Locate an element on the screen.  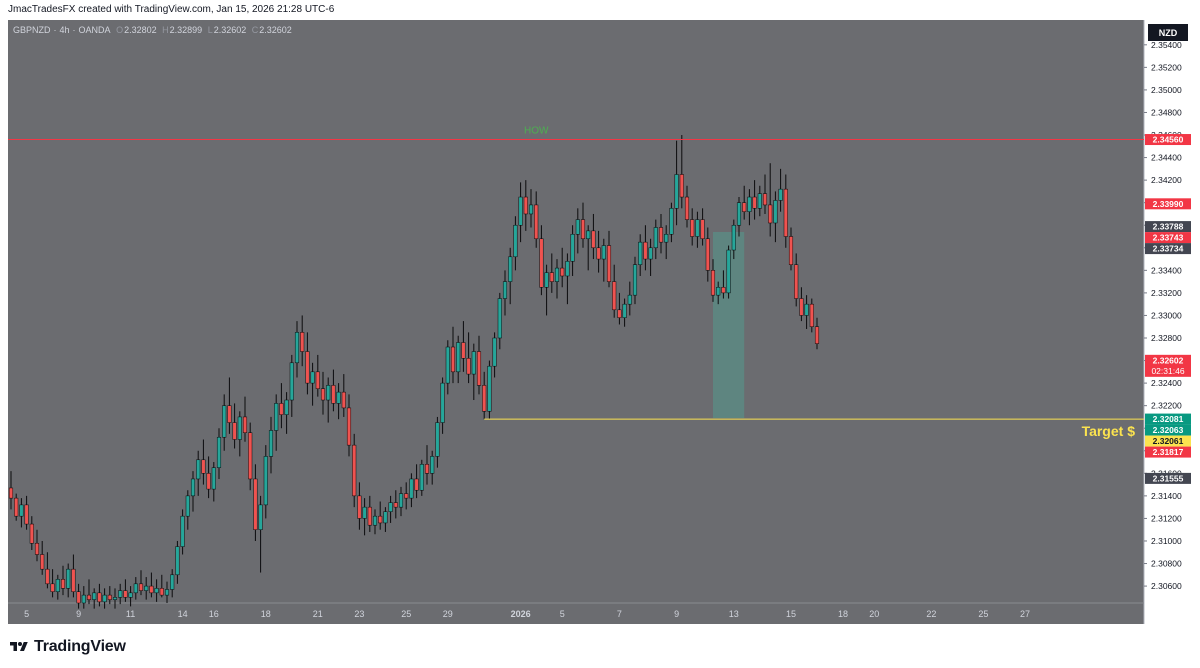
legend-close-label: C is located at coordinates (255, 30).